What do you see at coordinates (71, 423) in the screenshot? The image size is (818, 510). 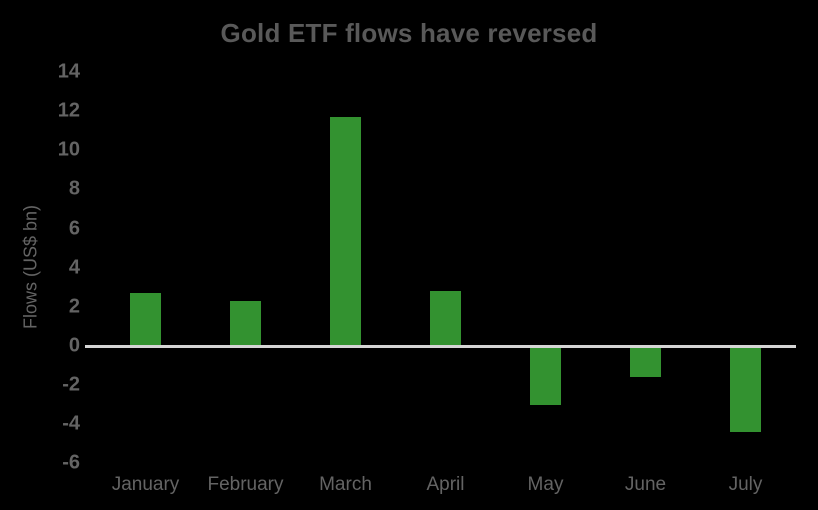 I see `y-tick-label: -4` at bounding box center [71, 423].